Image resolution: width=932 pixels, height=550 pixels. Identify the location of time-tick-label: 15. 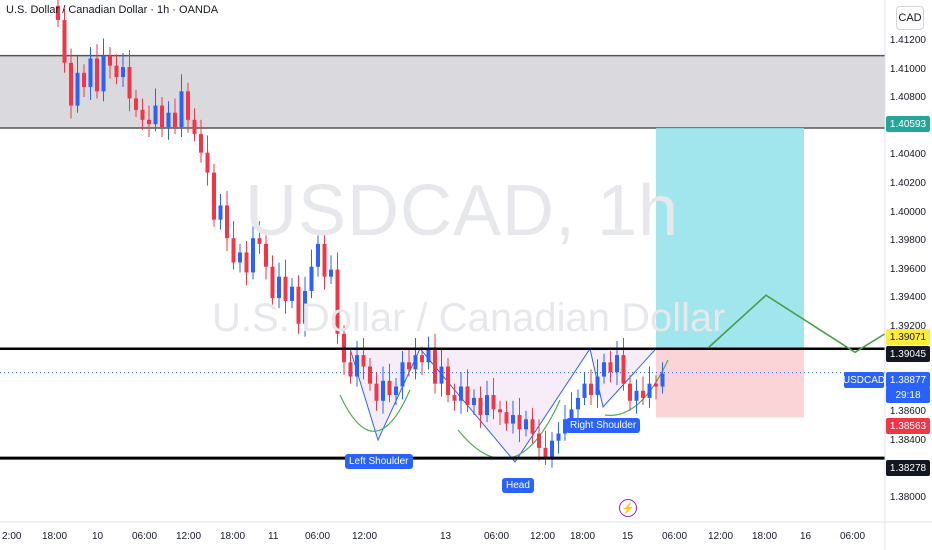
(628, 536).